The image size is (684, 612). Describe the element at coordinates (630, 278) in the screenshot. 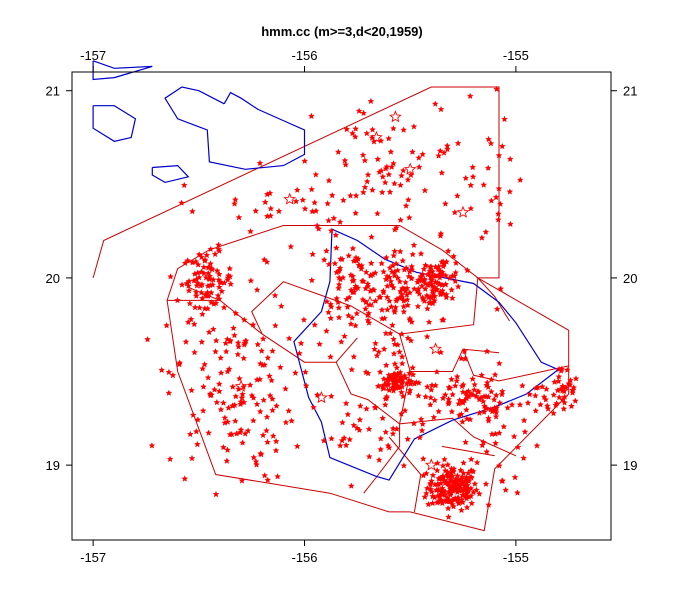

I see `y-tick-label-right-1: 20` at that location.